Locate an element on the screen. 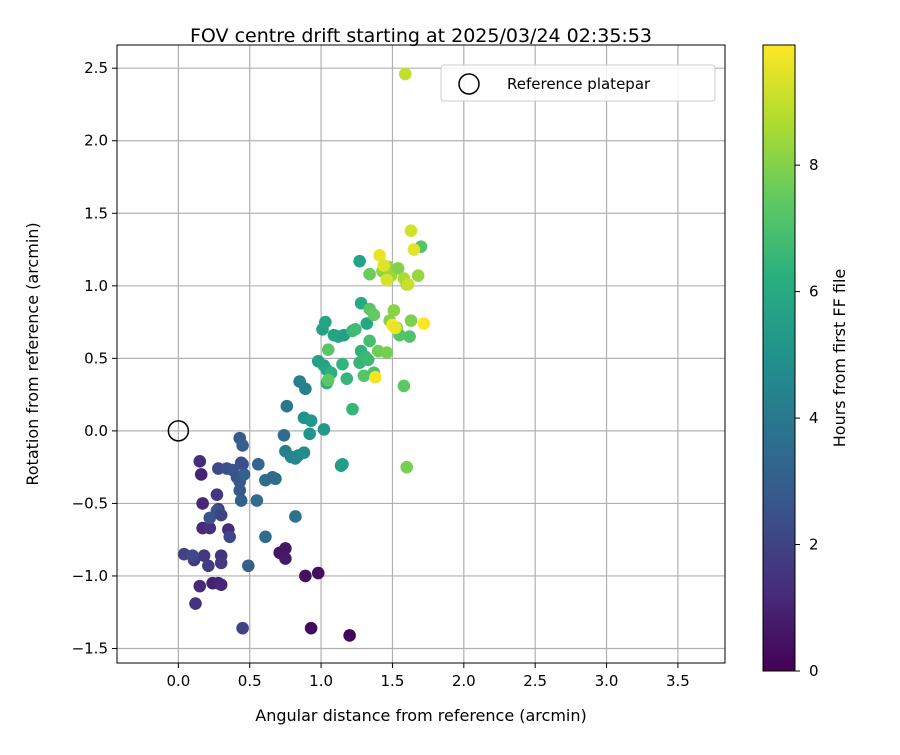 Image resolution: width=900 pixels, height=755 pixels. x-tick-label: 1.5 is located at coordinates (393, 681).